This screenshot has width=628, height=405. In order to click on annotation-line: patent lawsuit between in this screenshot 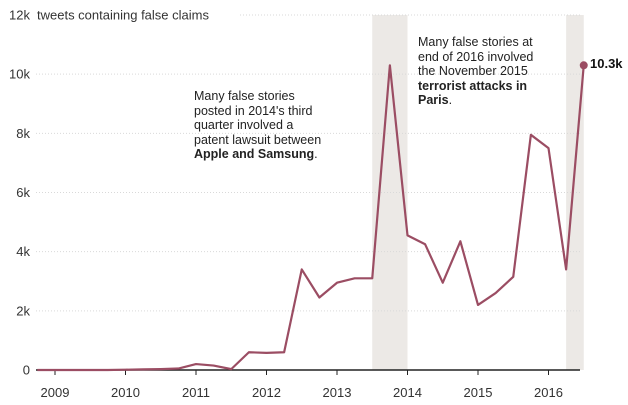, I will do `click(258, 139)`.